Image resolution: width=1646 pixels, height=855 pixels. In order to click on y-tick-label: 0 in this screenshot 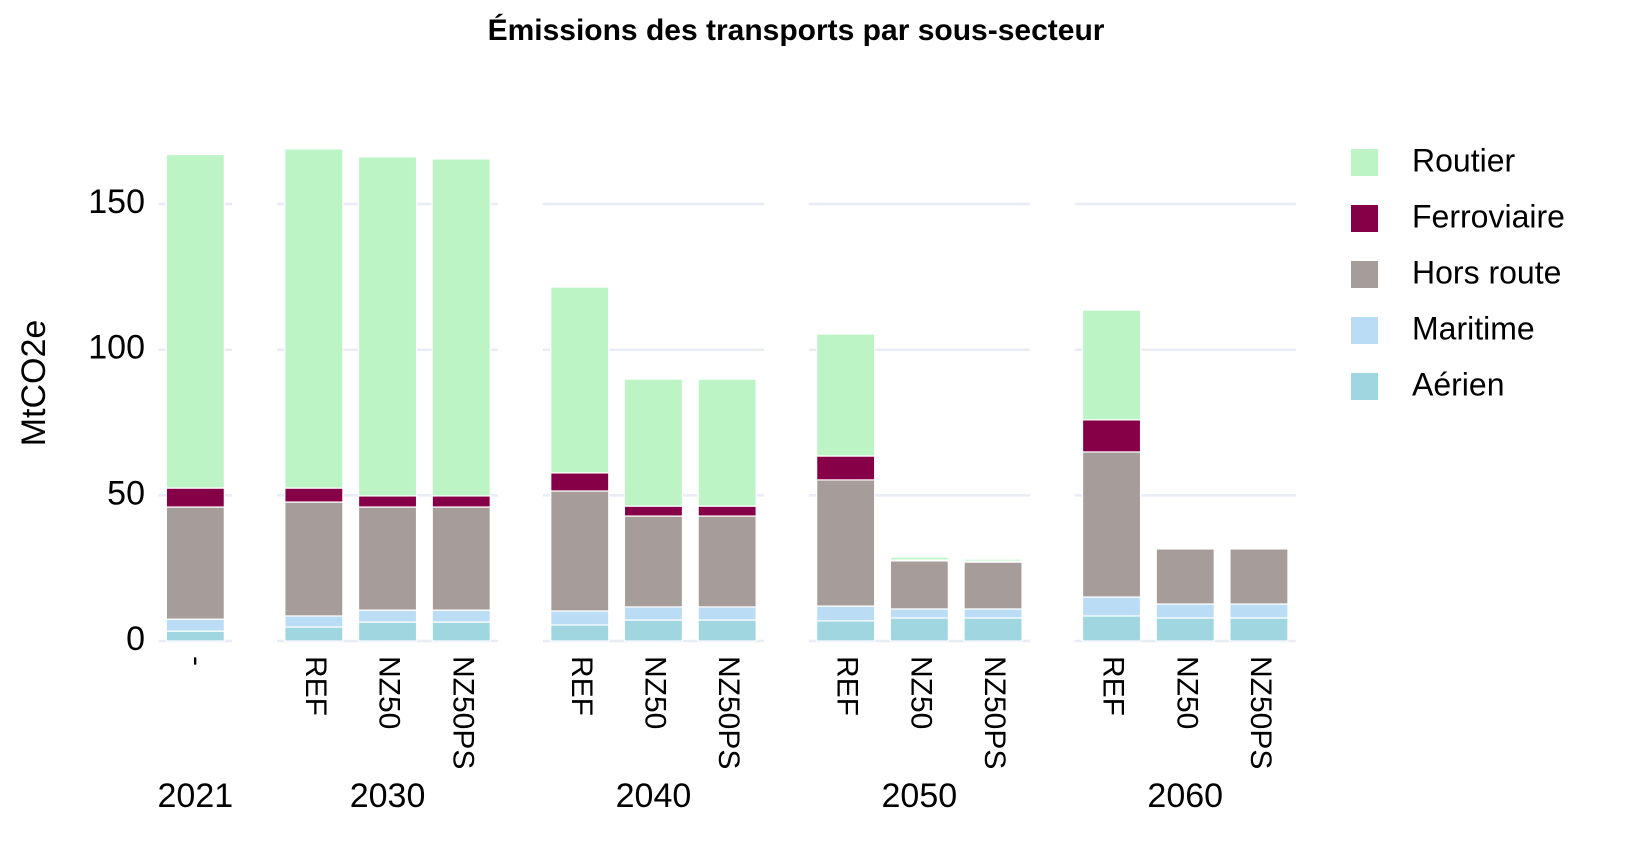, I will do `click(135, 639)`.